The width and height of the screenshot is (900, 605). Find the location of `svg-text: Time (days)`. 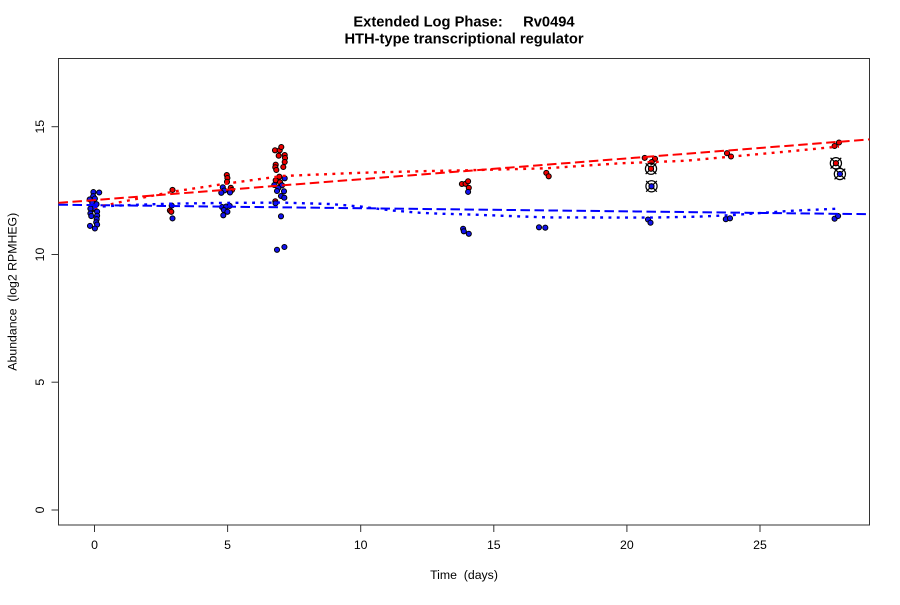

svg-text: Time (days) is located at coordinates (464, 575).